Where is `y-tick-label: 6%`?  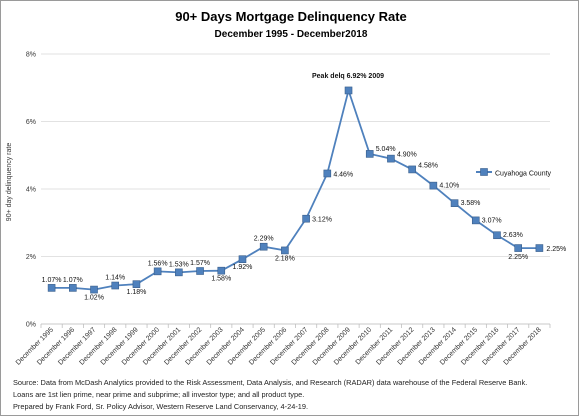
y-tick-label: 6% is located at coordinates (31, 122).